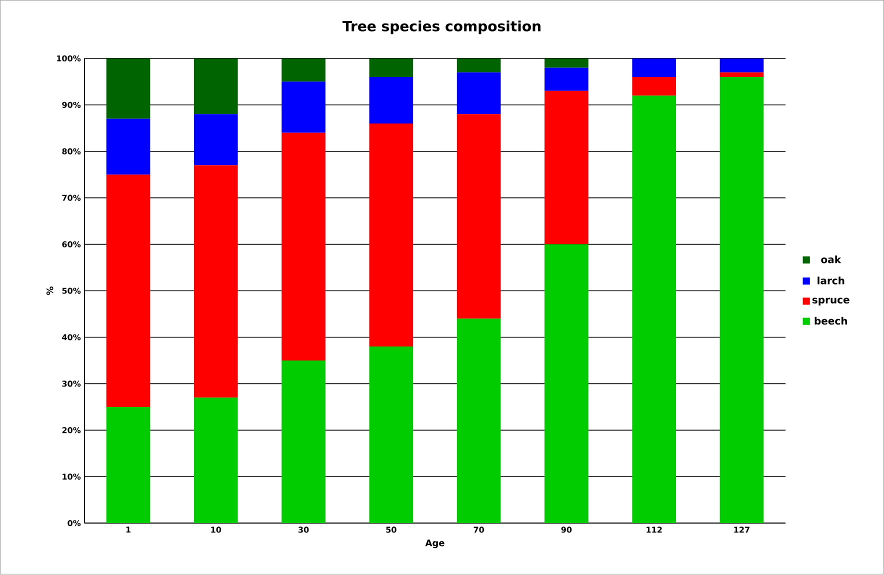 The width and height of the screenshot is (884, 575). What do you see at coordinates (71, 151) in the screenshot?
I see `y-tick-label: 80%` at bounding box center [71, 151].